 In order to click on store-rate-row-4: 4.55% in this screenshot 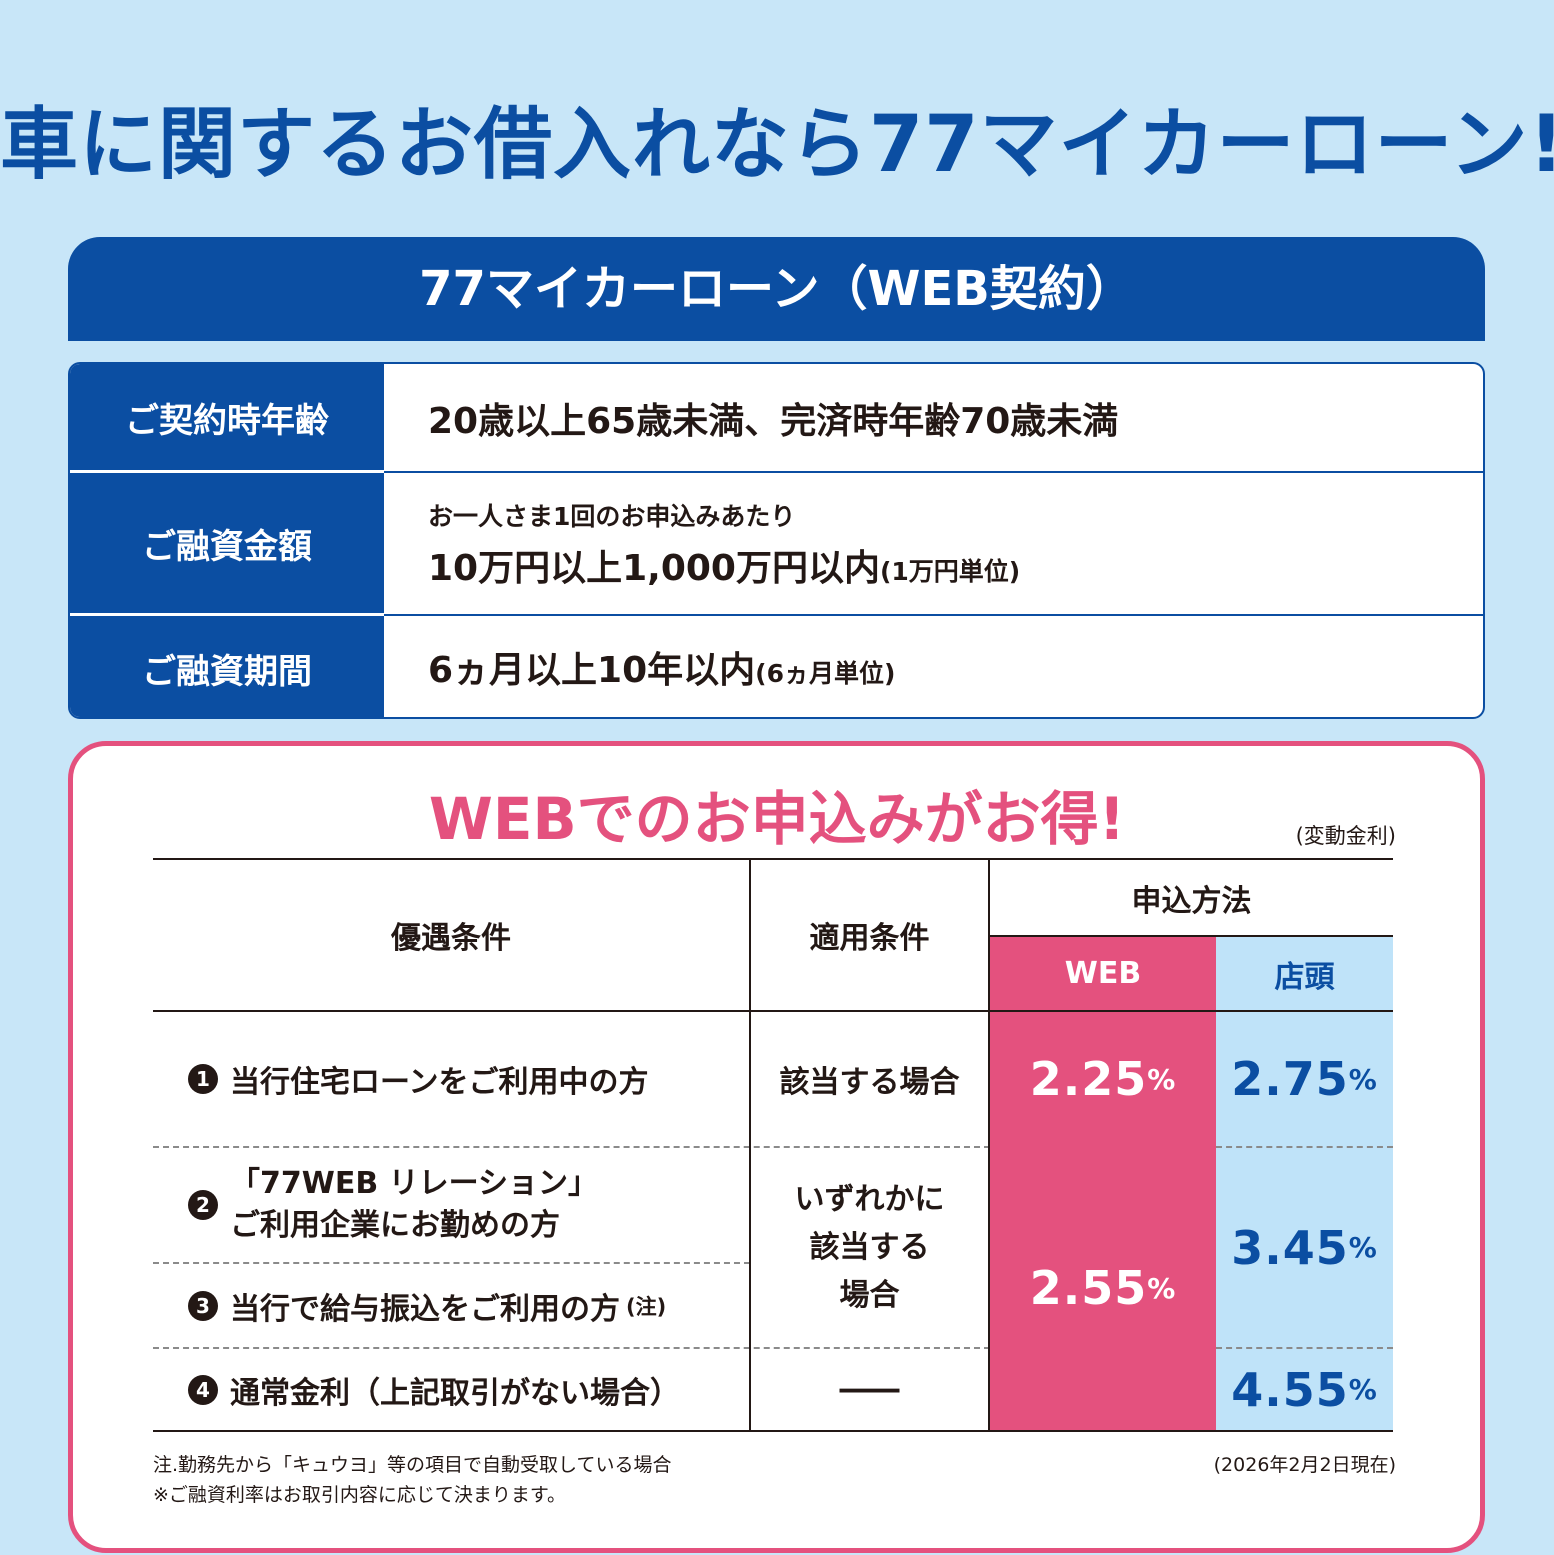, I will do `click(1304, 1389)`.